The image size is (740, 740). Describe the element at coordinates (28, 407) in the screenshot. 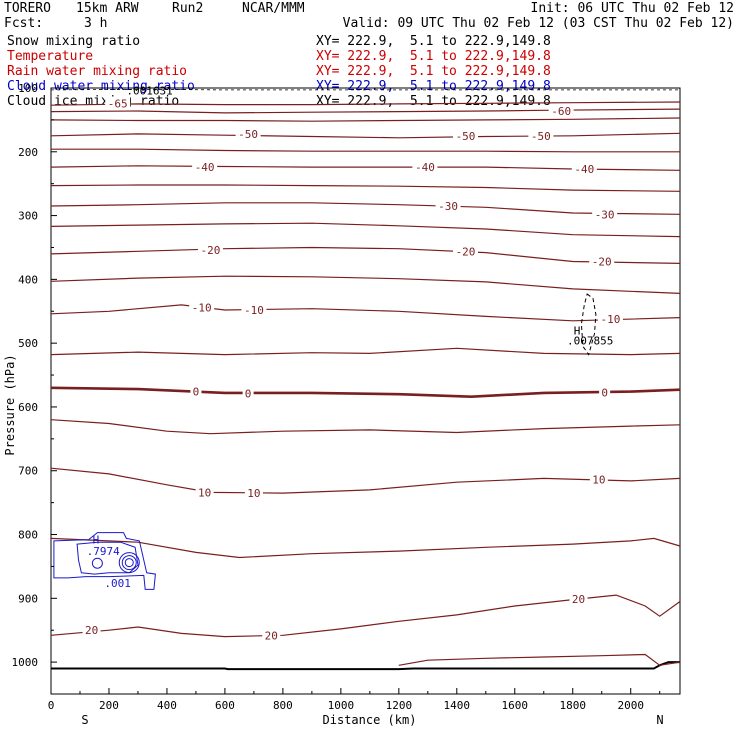

I see `y-tick-label: 600` at that location.